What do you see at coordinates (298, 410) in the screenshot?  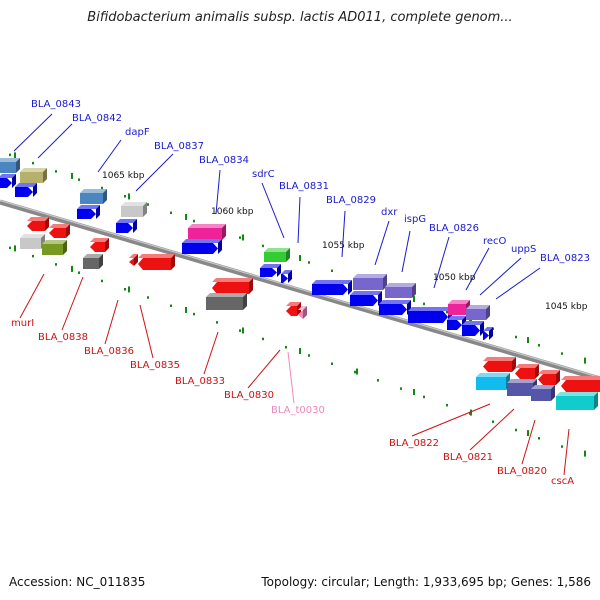 I see `gene-label-reverse: BLA_t0030` at bounding box center [298, 410].